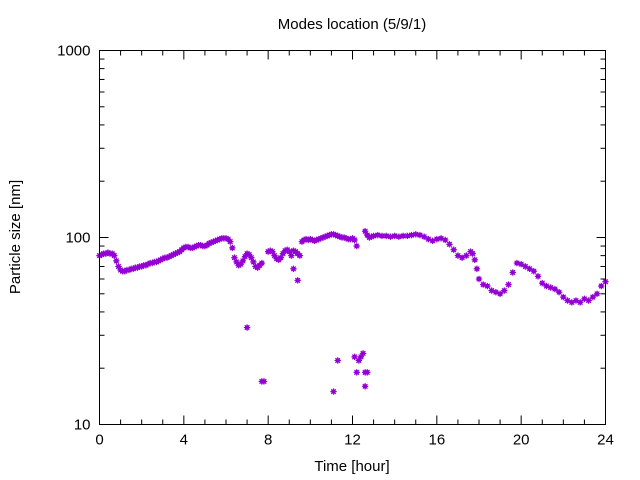  Describe the element at coordinates (351, 466) in the screenshot. I see `x-axis-label: Time [hour]` at that location.